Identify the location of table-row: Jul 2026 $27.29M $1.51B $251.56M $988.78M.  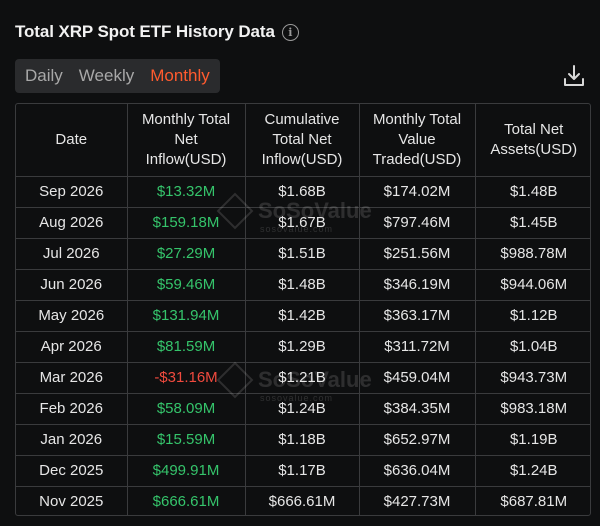
(303, 254).